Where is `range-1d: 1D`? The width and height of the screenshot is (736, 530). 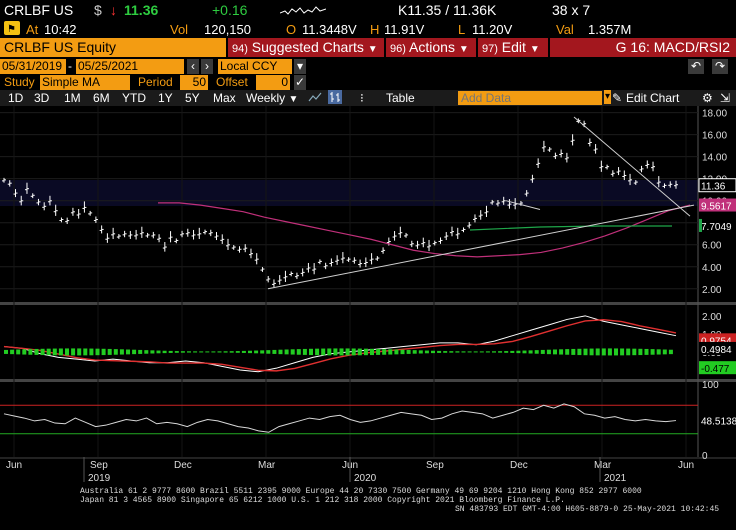
range-1d: 1D is located at coordinates (16, 98).